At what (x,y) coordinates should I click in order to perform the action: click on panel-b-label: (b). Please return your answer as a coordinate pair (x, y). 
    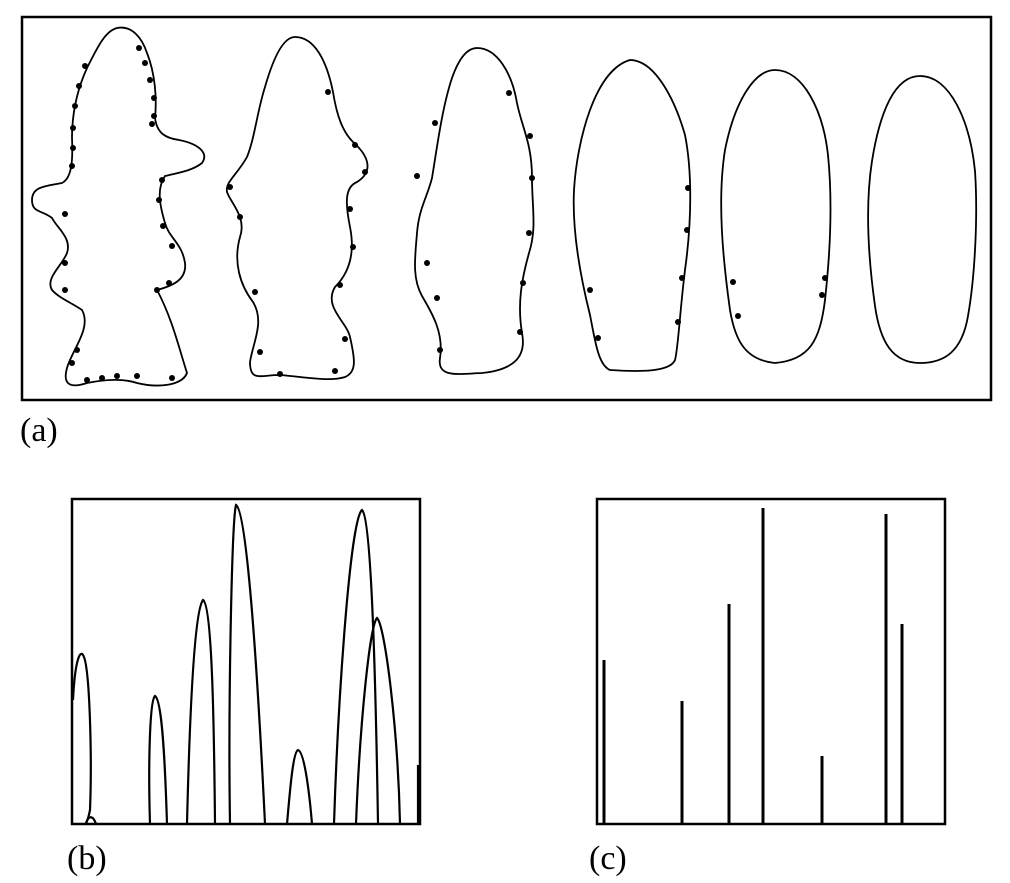
    Looking at the image, I should click on (87, 858).